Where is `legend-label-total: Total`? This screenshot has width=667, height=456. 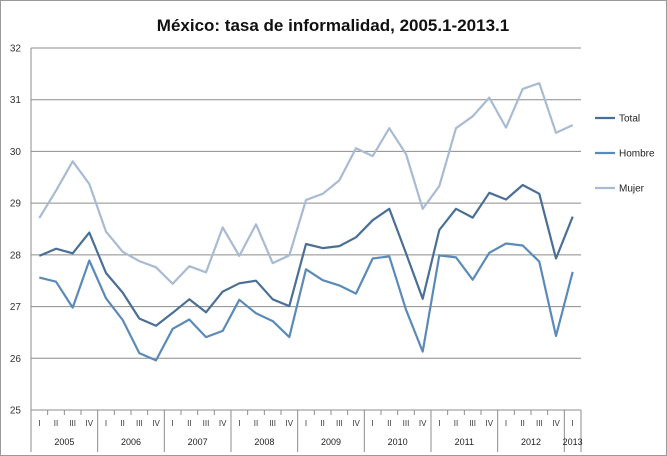 legend-label-total: Total is located at coordinates (629, 119).